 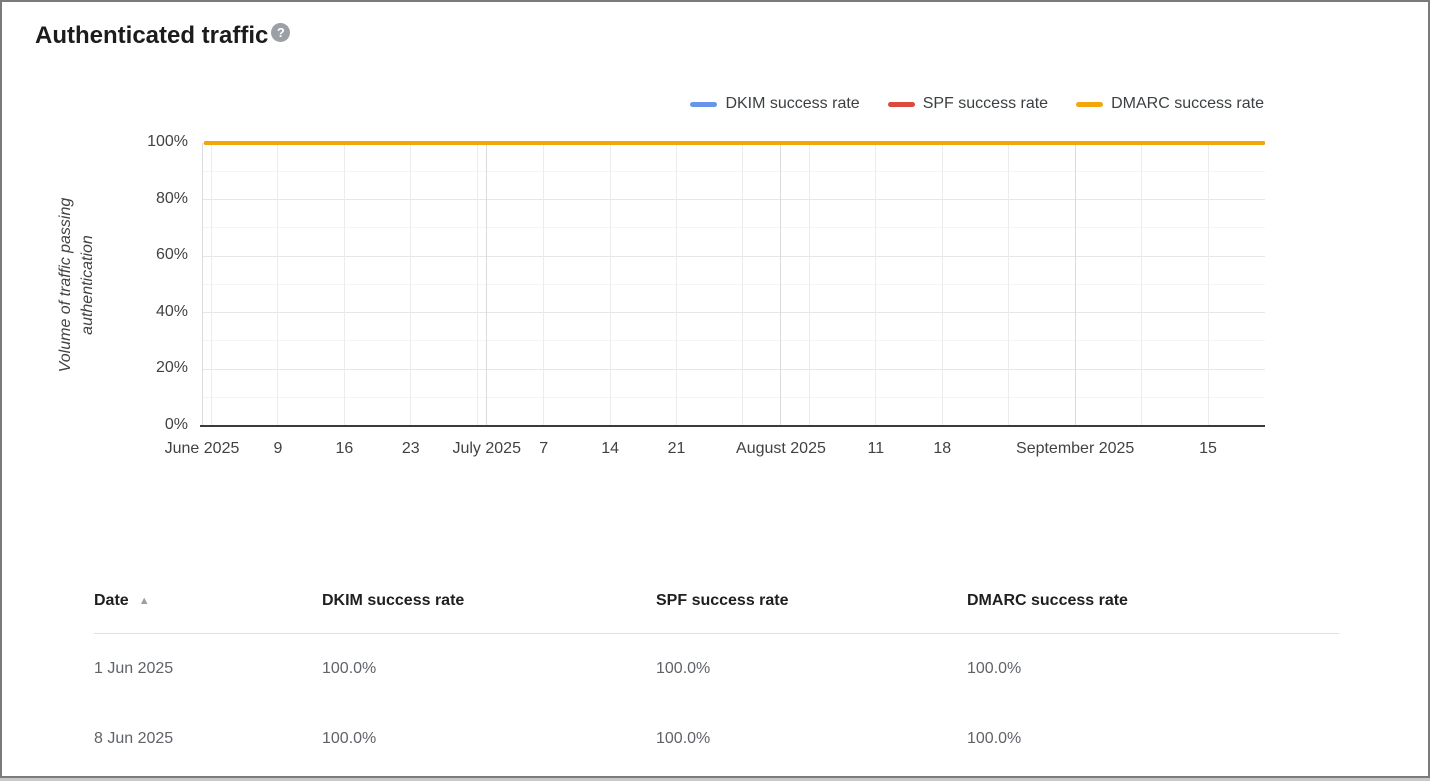 I want to click on x-tick-label: 16, so click(x=344, y=448).